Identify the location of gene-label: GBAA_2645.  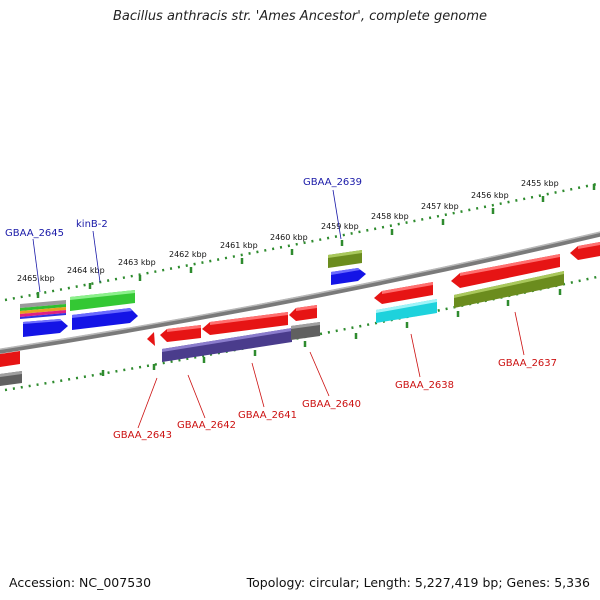
(34, 233).